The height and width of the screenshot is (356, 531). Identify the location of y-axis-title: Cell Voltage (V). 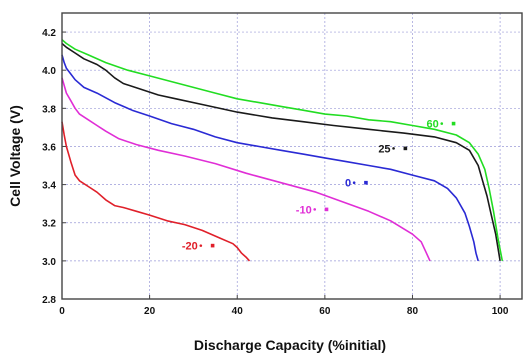
(15, 156).